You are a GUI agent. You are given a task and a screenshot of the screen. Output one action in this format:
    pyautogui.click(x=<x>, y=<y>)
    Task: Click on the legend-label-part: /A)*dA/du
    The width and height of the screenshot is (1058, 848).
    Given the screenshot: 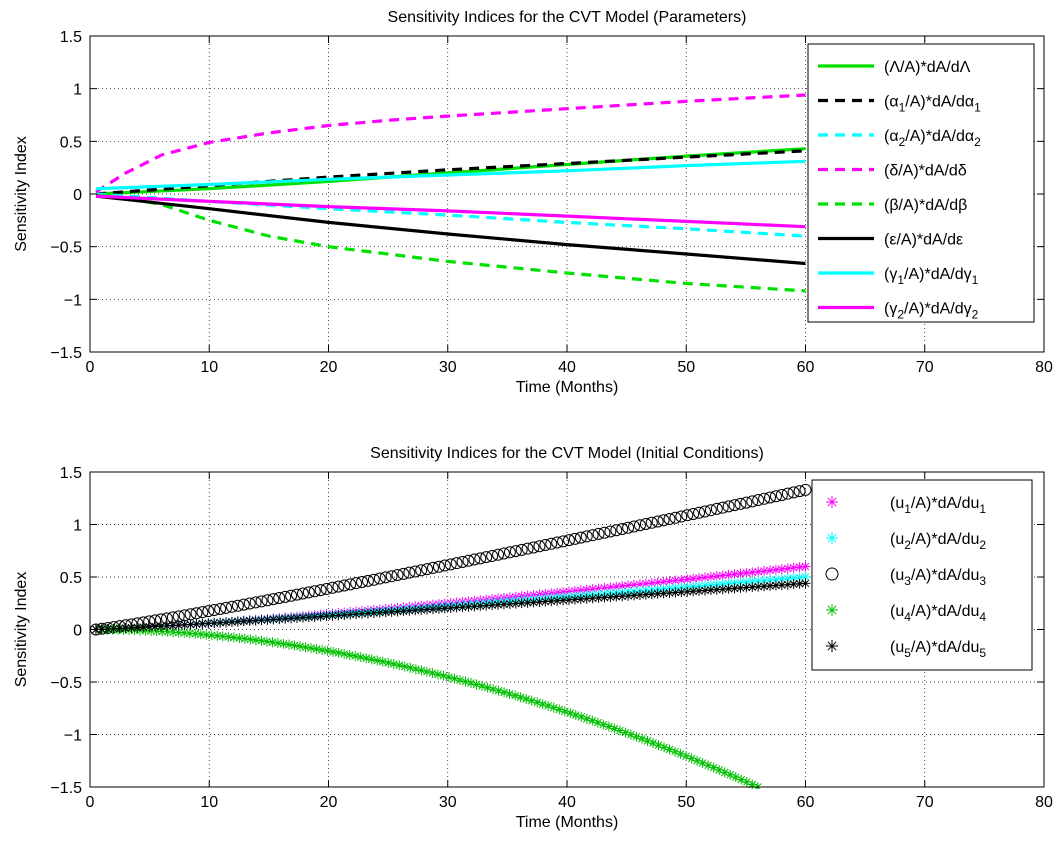 What is the action you would take?
    pyautogui.click(x=945, y=539)
    